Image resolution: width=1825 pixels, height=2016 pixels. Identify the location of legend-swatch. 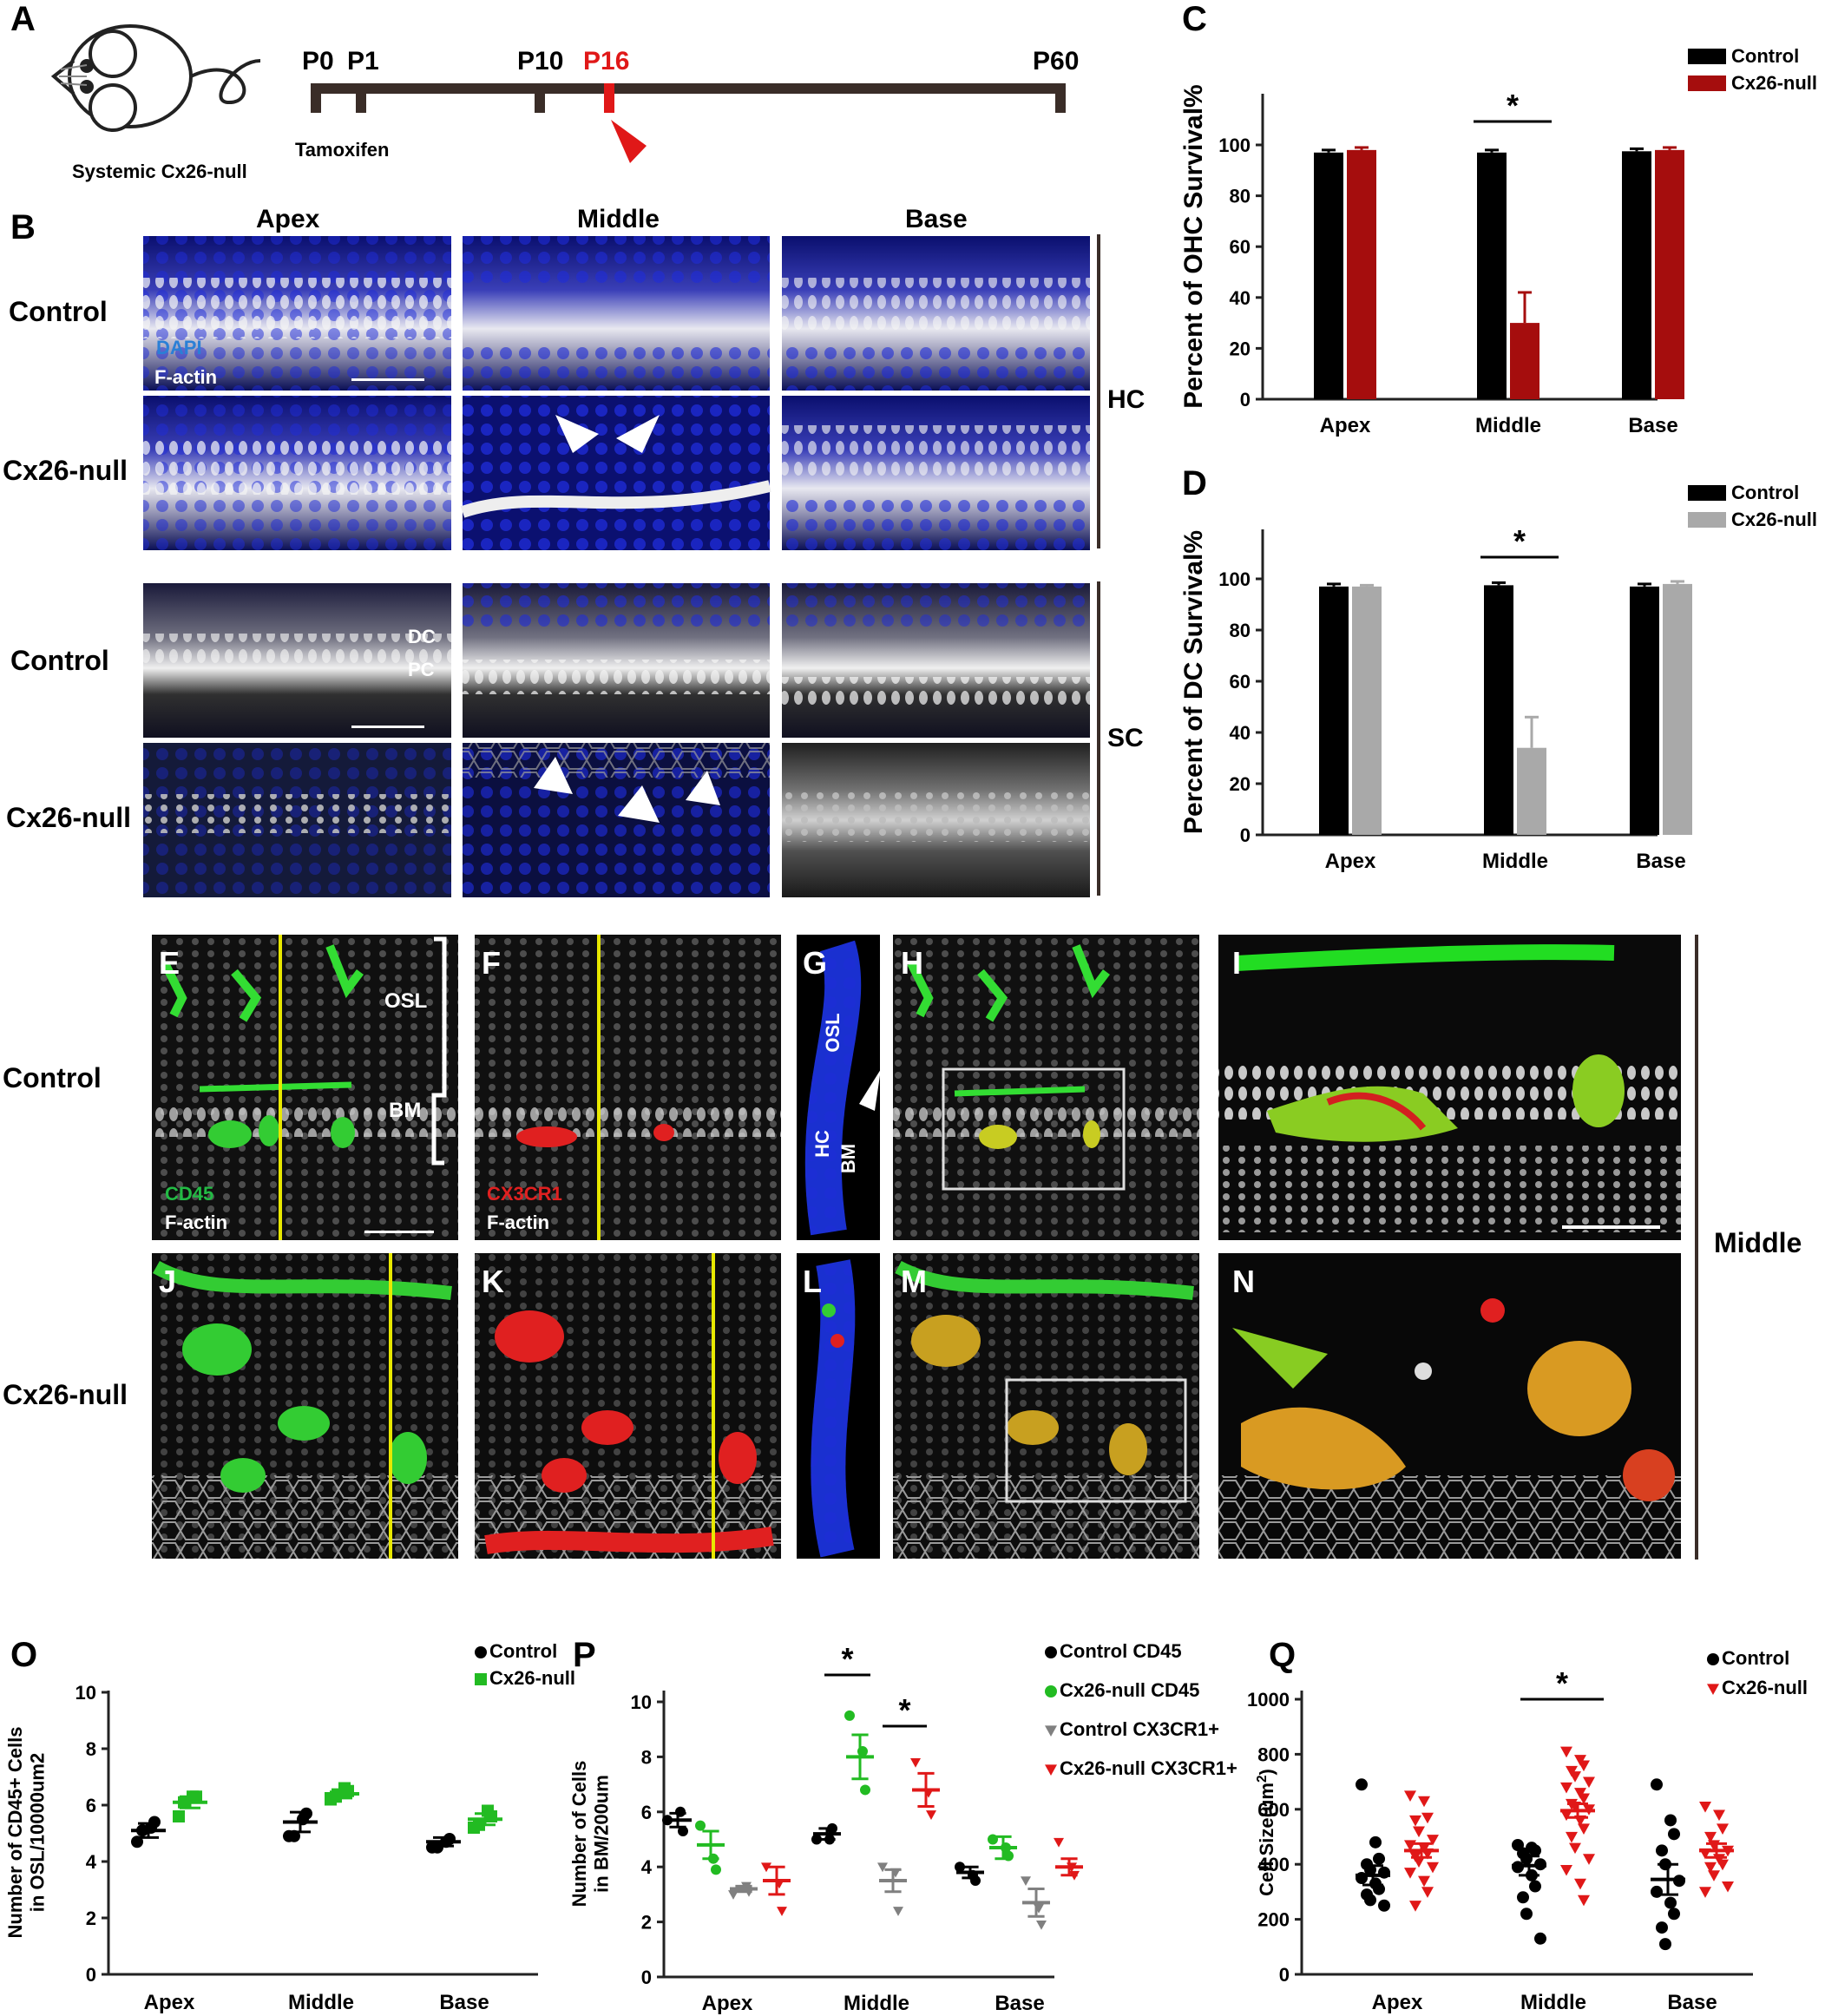
(1707, 83).